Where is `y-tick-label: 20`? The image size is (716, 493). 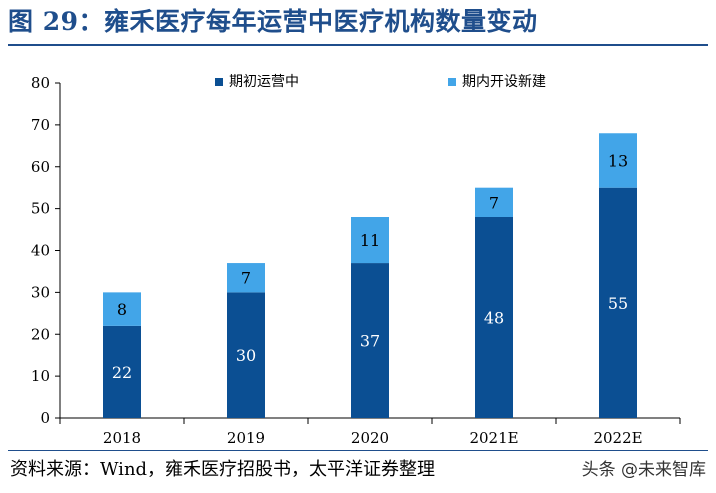 y-tick-label: 20 is located at coordinates (40, 334).